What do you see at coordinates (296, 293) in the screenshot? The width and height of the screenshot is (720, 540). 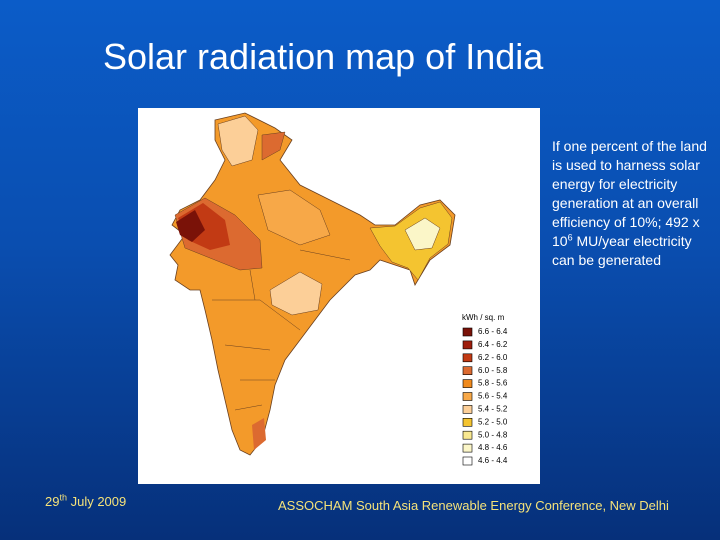 I see `light-region-central` at bounding box center [296, 293].